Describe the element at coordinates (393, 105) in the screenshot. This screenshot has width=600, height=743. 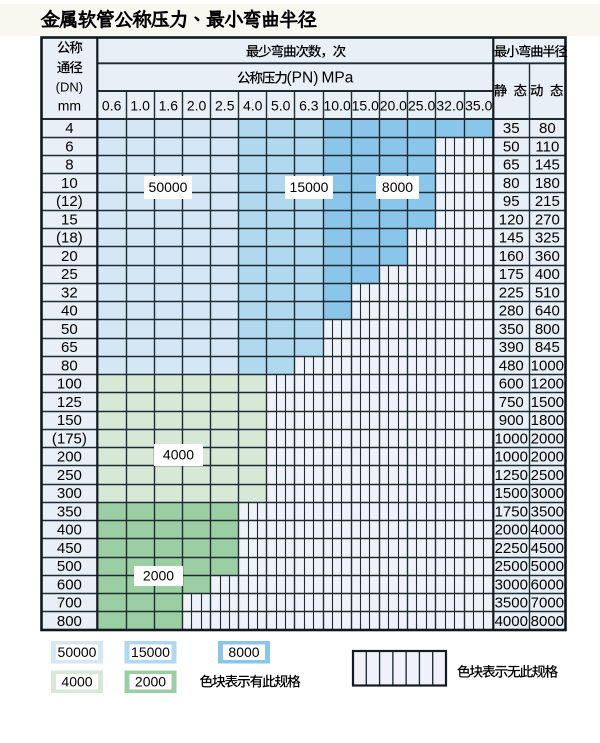
I see `svg-text: 20.0` at that location.